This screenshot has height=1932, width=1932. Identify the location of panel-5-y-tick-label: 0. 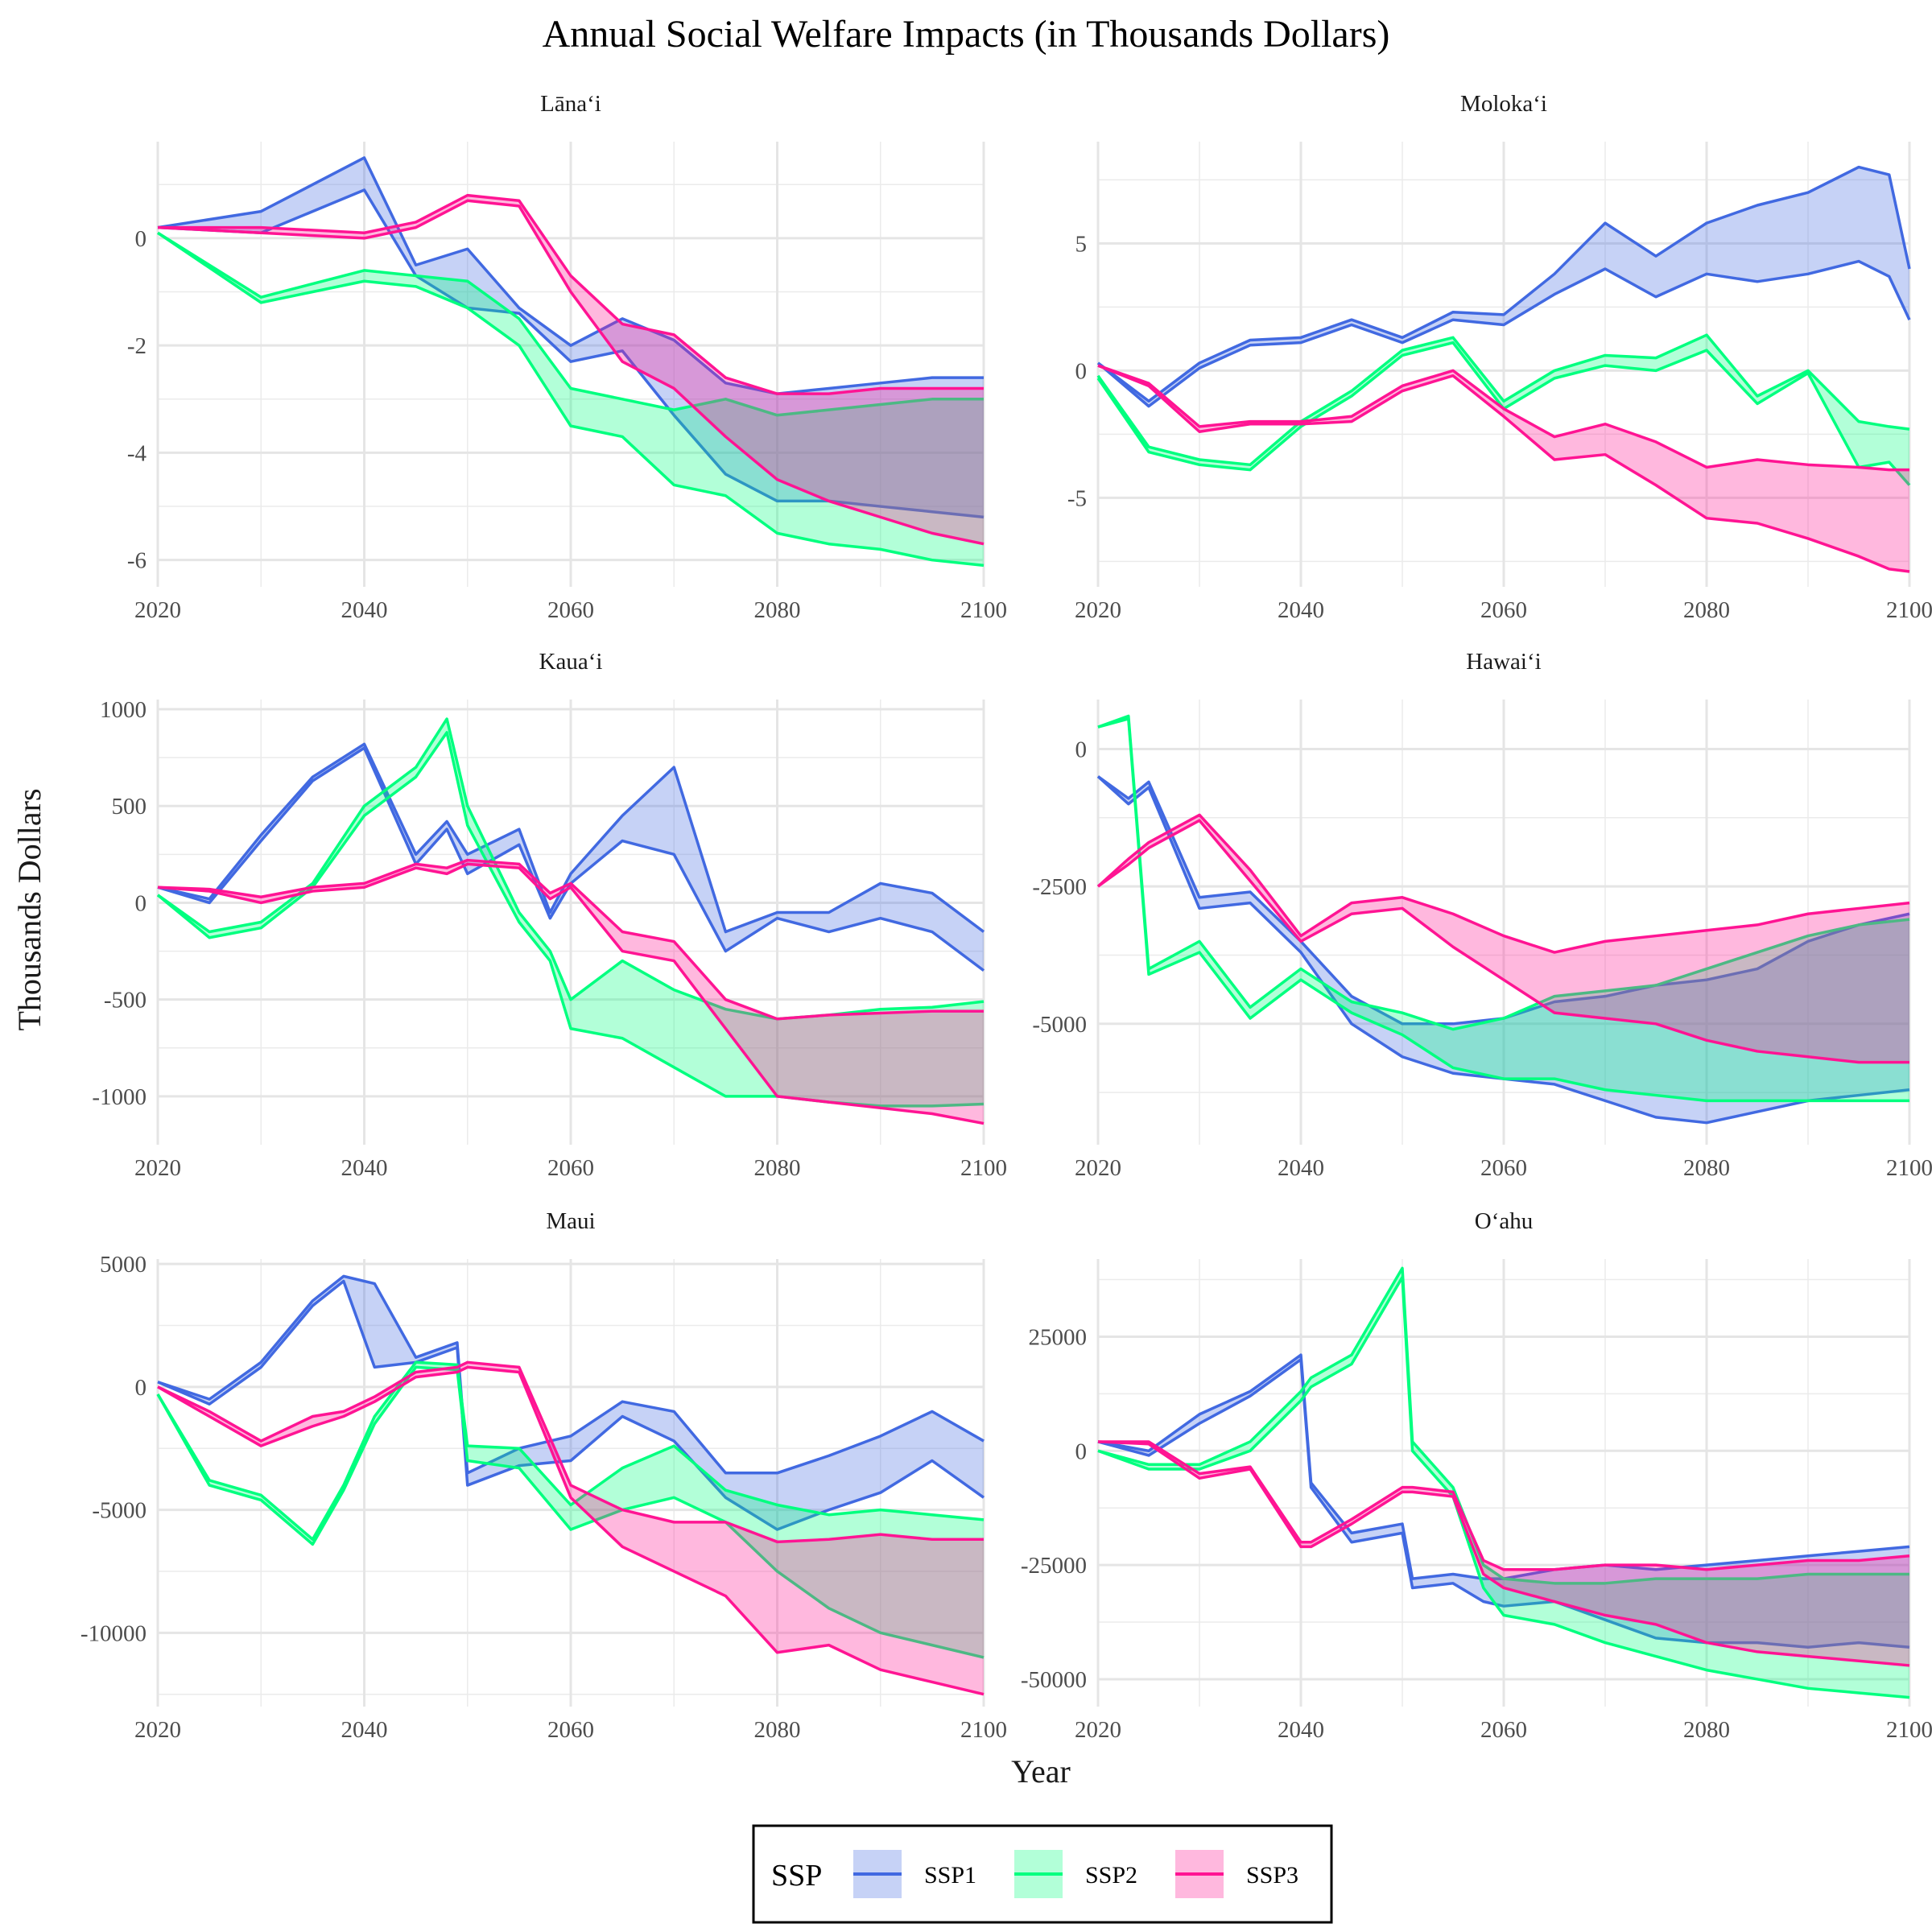
(141, 1388).